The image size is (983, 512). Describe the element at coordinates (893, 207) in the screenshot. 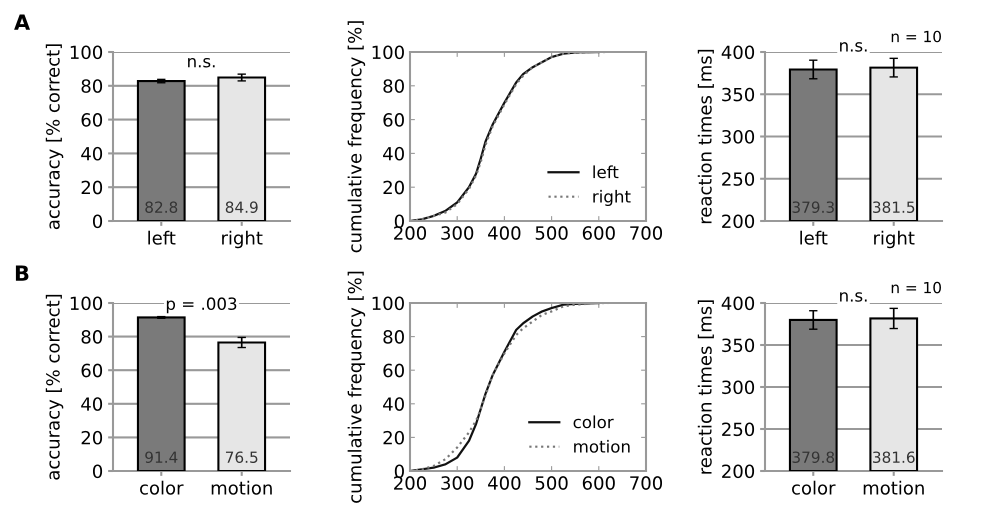

I see `data-label: 381.5` at that location.